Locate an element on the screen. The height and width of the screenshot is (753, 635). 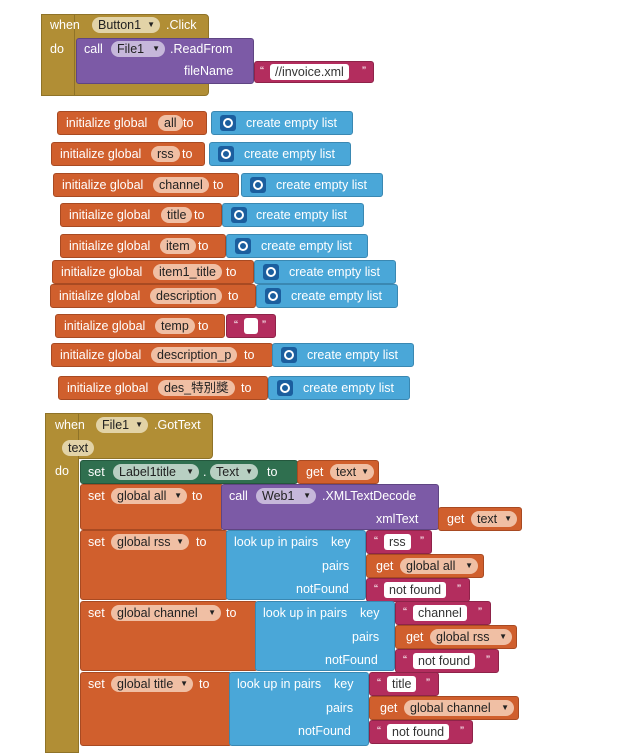
key-text-value: channel is located at coordinates (440, 613).